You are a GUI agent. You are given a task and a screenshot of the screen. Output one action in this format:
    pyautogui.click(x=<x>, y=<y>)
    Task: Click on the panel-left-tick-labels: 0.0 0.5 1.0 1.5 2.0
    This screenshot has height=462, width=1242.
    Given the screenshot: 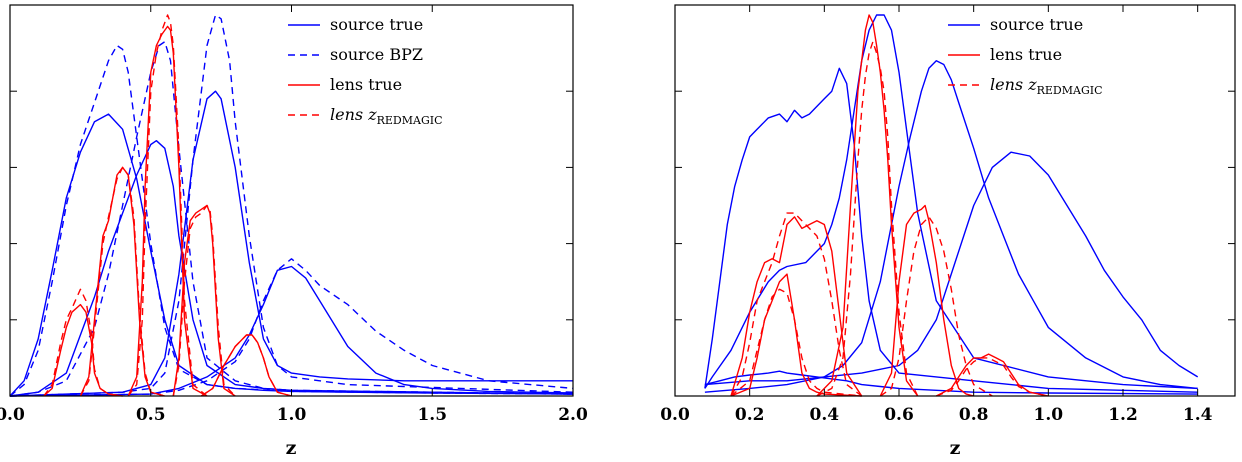 What is the action you would take?
    pyautogui.click(x=294, y=415)
    